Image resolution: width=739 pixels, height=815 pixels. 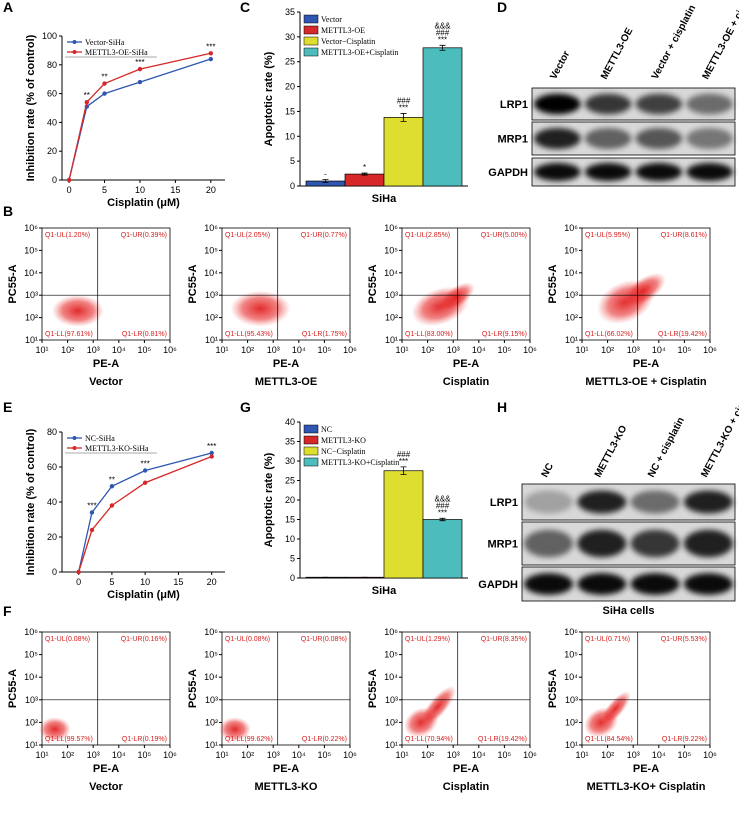 I want to click on x-tick-label: 10², so click(x=607, y=755).